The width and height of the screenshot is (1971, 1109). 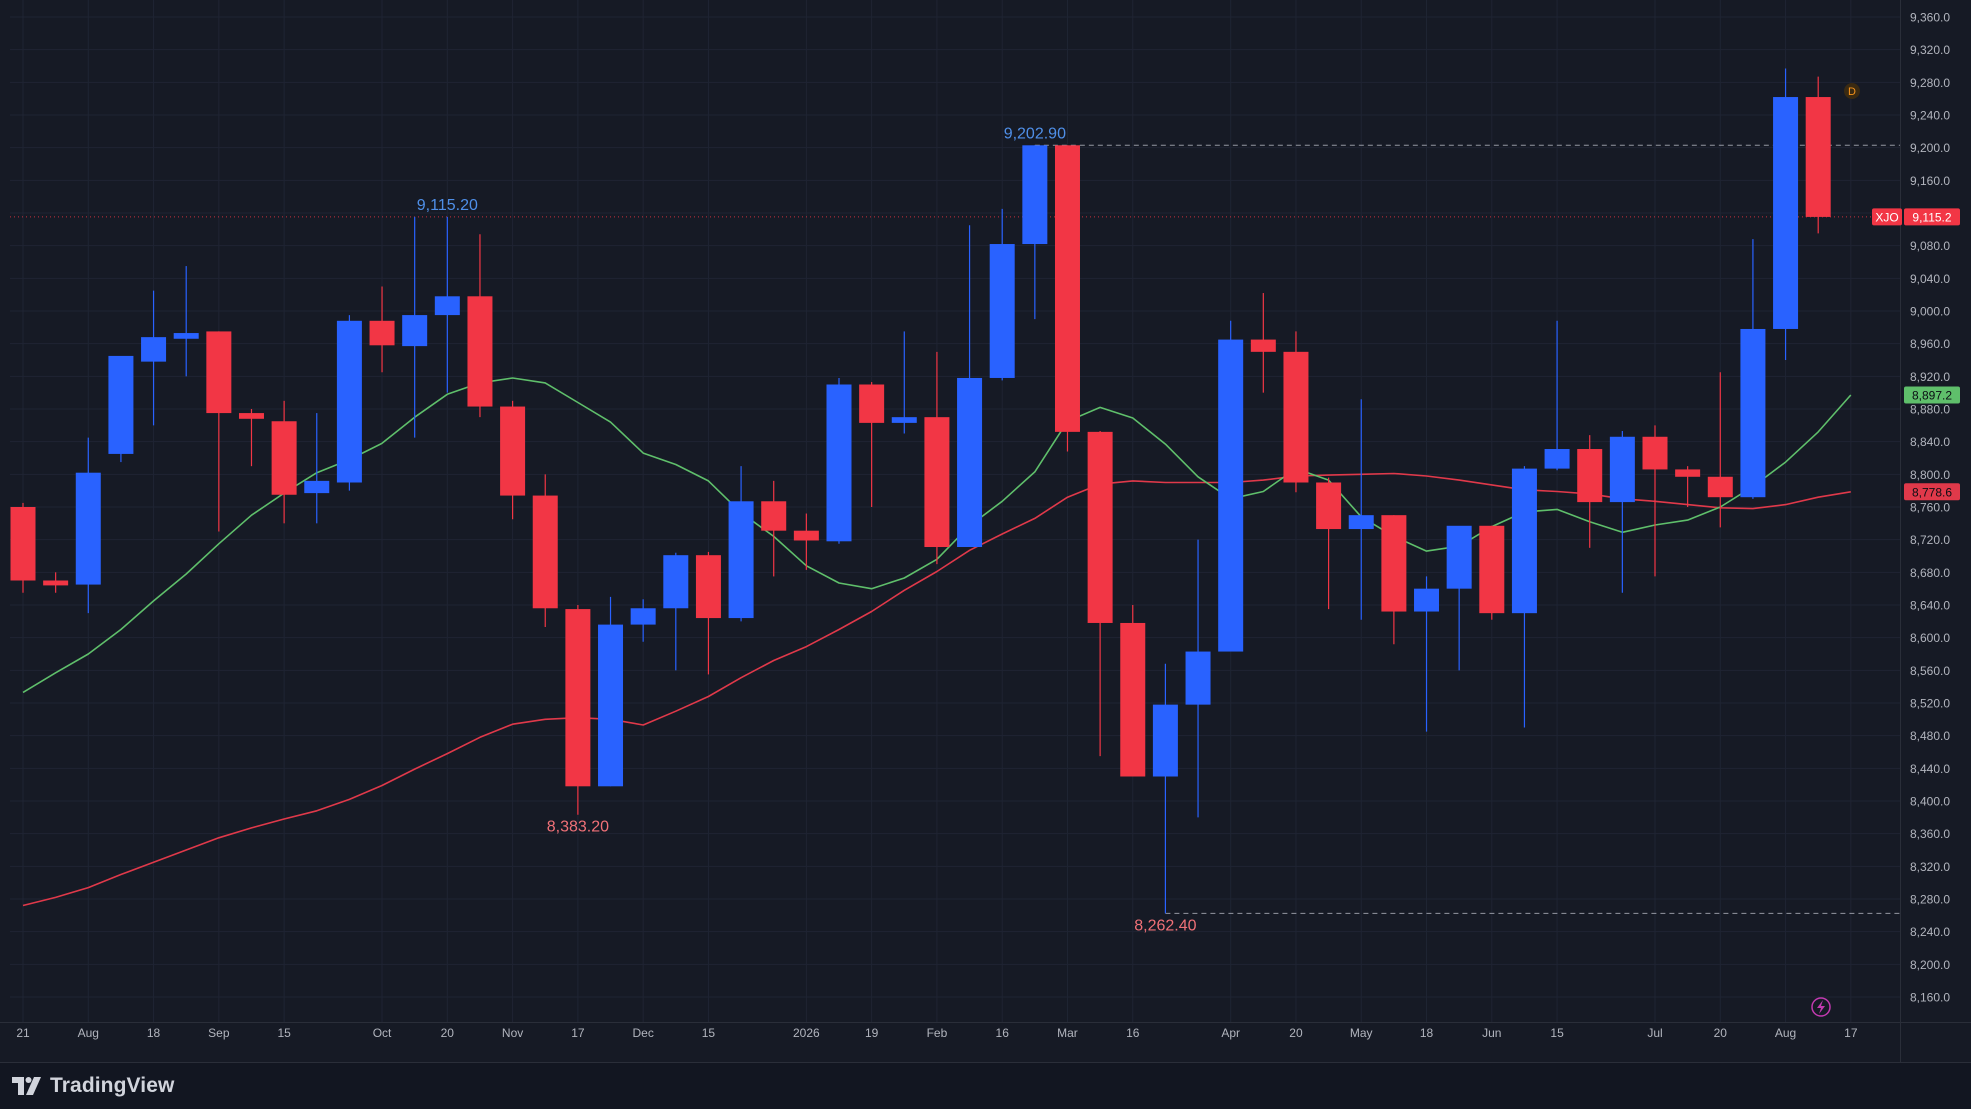 What do you see at coordinates (1361, 1033) in the screenshot?
I see `time-tick-label: May` at bounding box center [1361, 1033].